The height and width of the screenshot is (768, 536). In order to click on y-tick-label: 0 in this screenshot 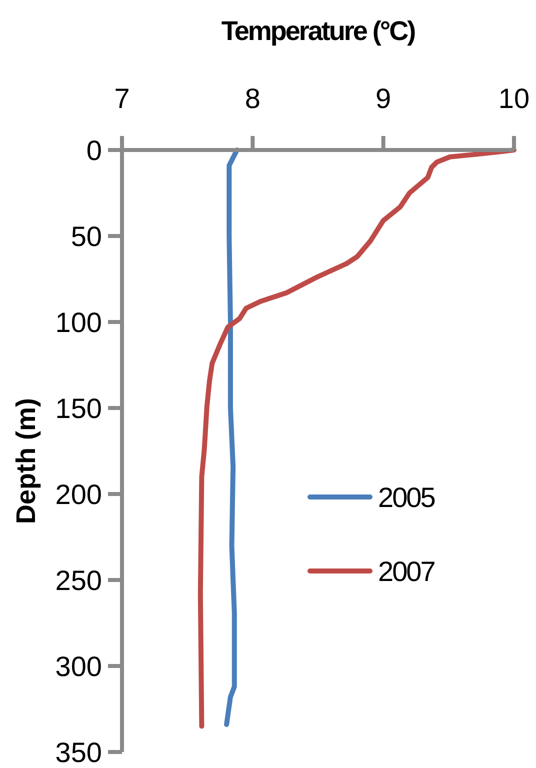, I will do `click(94, 150)`.